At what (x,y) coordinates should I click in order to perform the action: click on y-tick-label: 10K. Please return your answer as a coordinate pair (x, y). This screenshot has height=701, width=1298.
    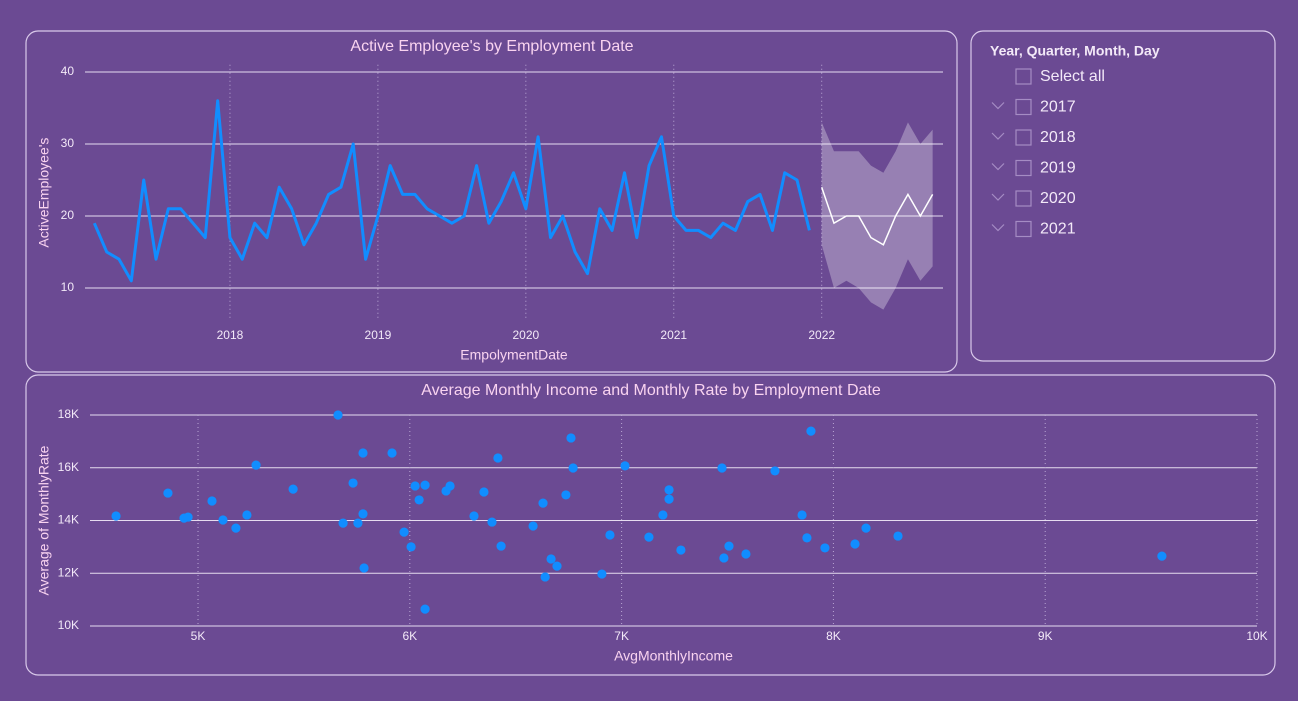
    Looking at the image, I should click on (68, 625).